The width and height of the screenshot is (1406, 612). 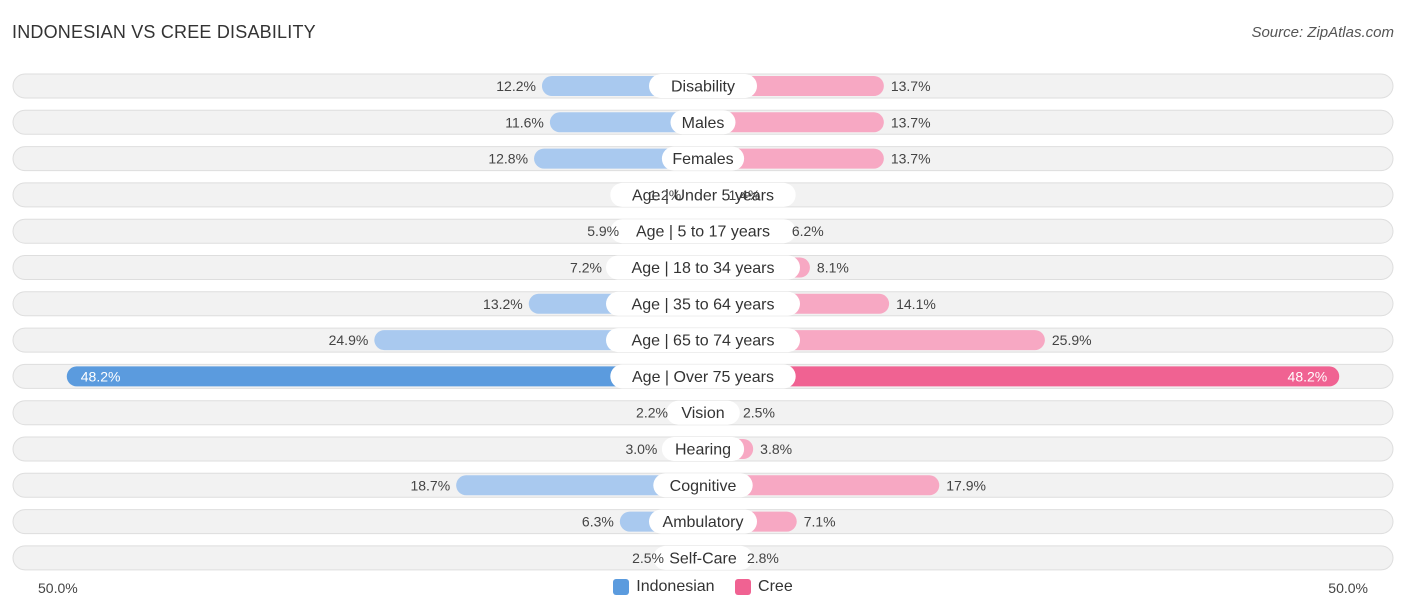 I want to click on category-label-age-18-to-34-years: Age | 18 to 34 years, so click(x=703, y=268).